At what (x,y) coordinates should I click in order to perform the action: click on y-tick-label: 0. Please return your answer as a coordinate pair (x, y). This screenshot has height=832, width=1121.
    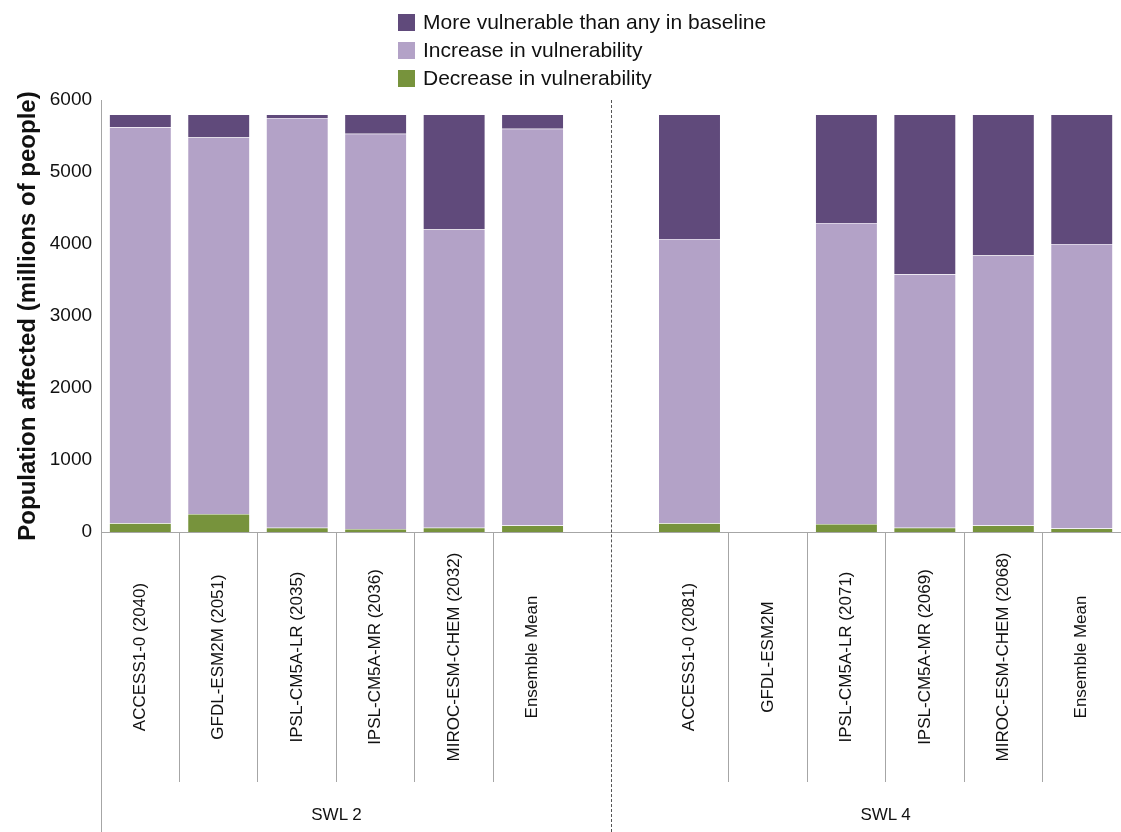
    Looking at the image, I should click on (87, 531).